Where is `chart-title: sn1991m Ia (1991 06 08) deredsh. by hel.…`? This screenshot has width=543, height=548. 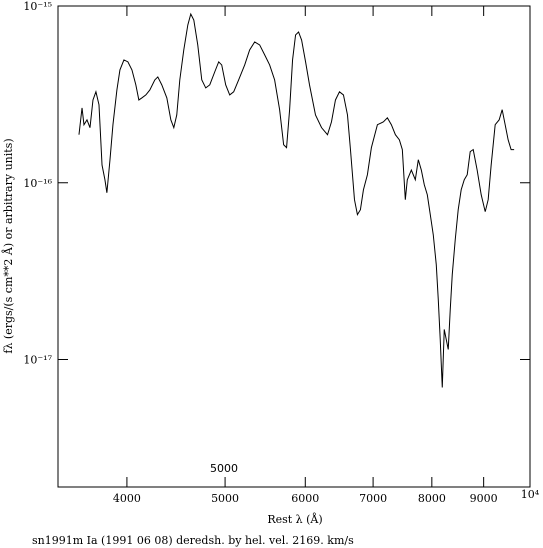 chart-title: sn1991m Ia (1991 06 08) deredsh. by hel.… is located at coordinates (193, 540).